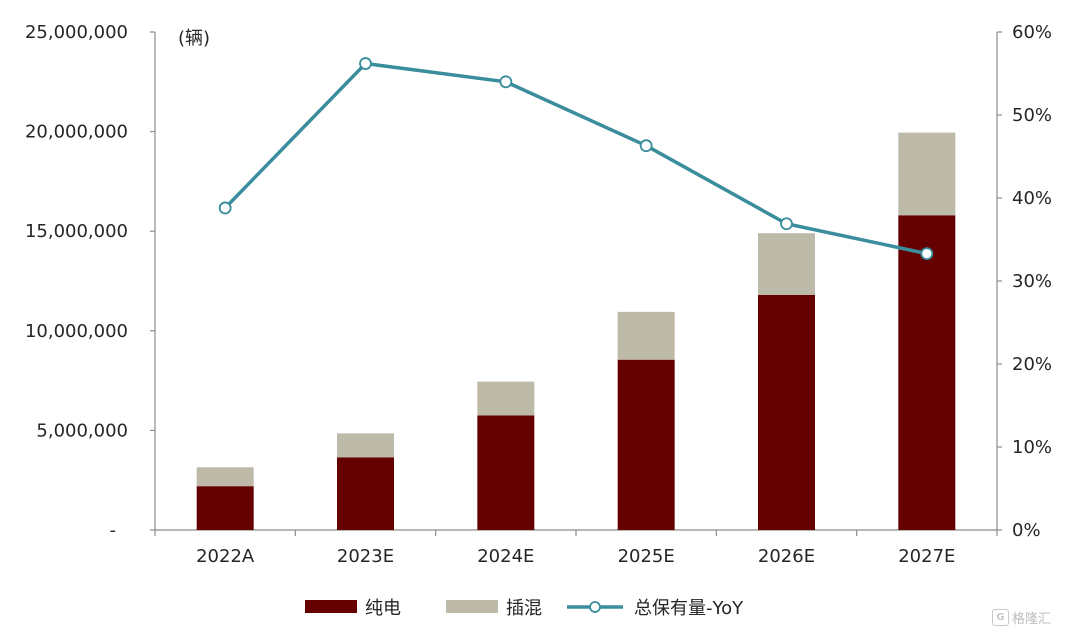  Describe the element at coordinates (646, 444) in the screenshot. I see `bar-bev-2025E` at that location.